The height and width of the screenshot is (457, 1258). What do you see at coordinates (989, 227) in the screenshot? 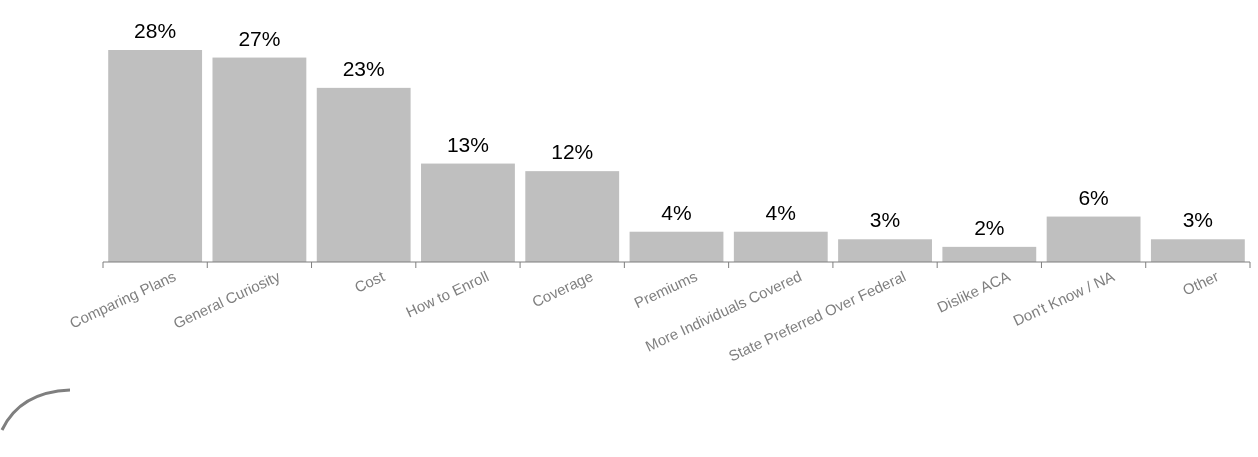
I see `data-label: 2%` at bounding box center [989, 227].